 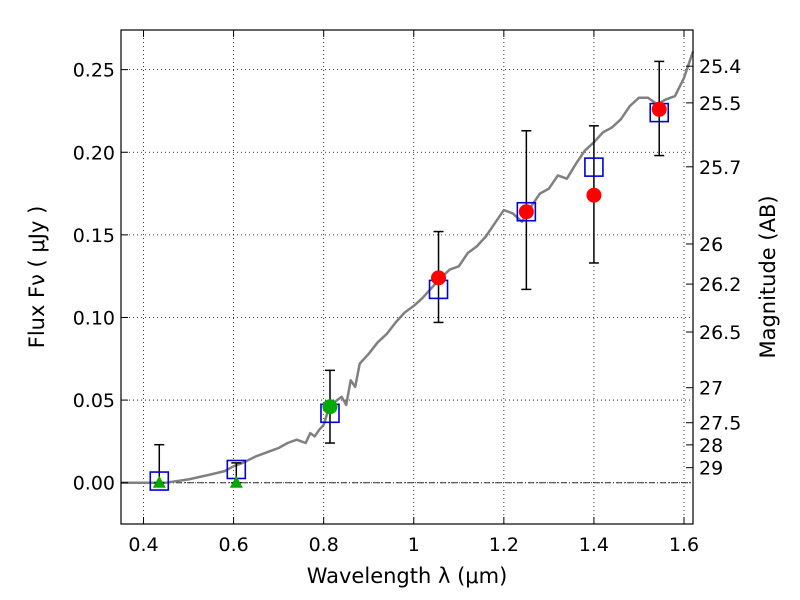 What do you see at coordinates (504, 545) in the screenshot?
I see `x-tick-label: 1.2` at bounding box center [504, 545].